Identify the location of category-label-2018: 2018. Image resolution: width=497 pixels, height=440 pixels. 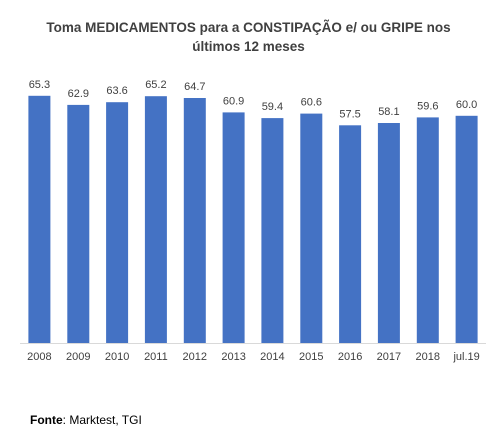
(428, 357).